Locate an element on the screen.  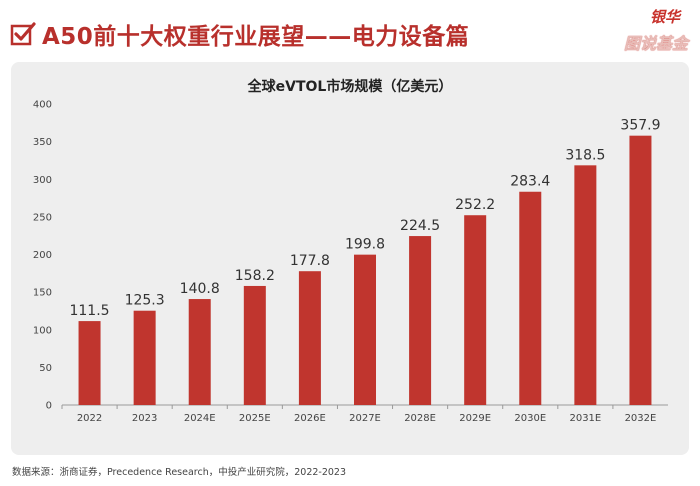
x-tick-label: 2025E is located at coordinates (255, 418).